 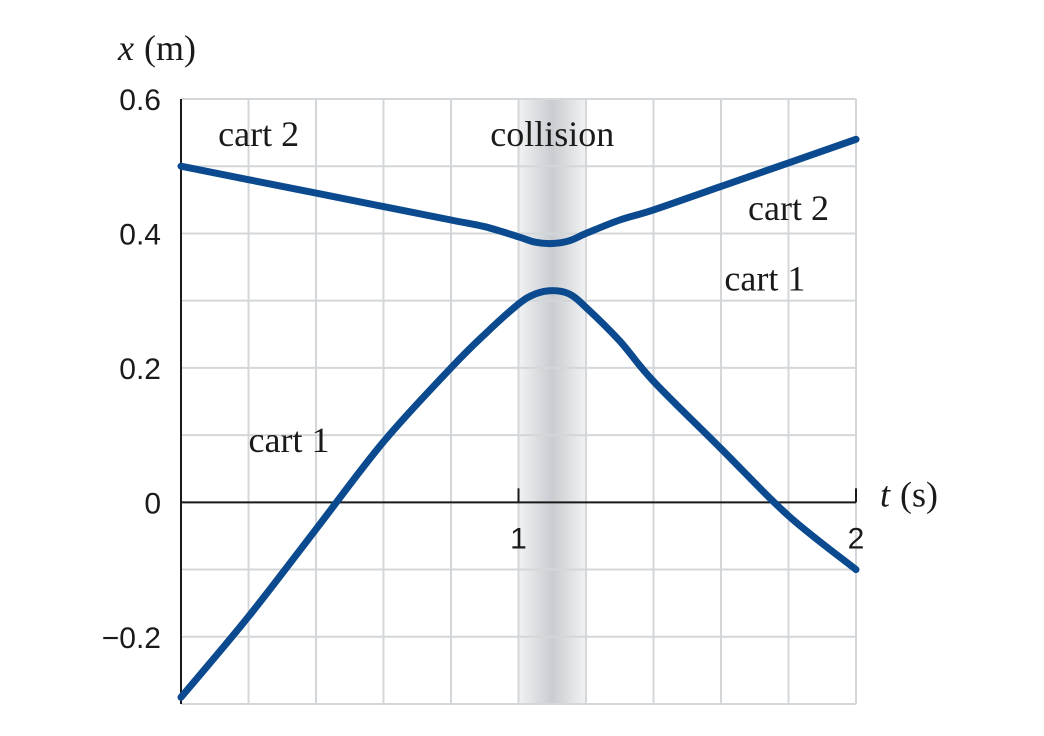 I want to click on x-tick-label: 2, so click(x=856, y=538).